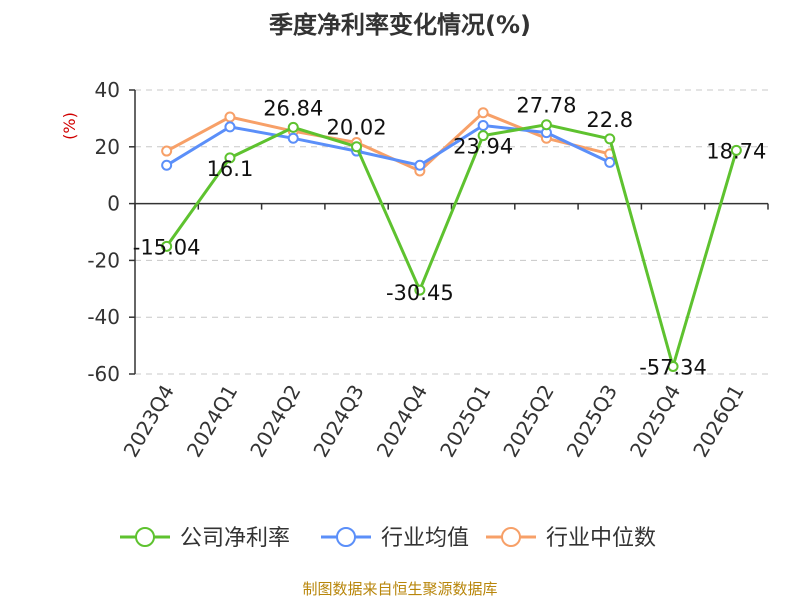 Image resolution: width=800 pixels, height=600 pixels. What do you see at coordinates (592, 421) in the screenshot?
I see `x-tick-label: 2025Q3` at bounding box center [592, 421].